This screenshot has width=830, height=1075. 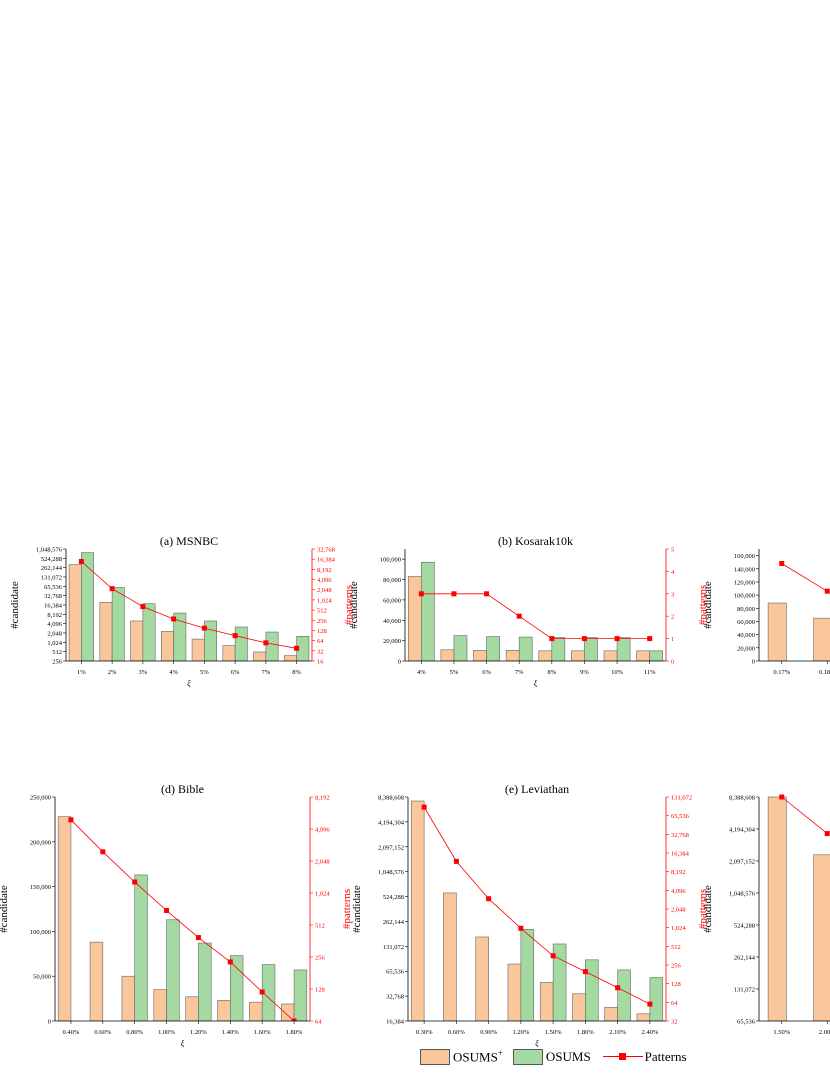 What do you see at coordinates (294, 1032) in the screenshot?
I see `x-tick-label: 1.80%` at bounding box center [294, 1032].